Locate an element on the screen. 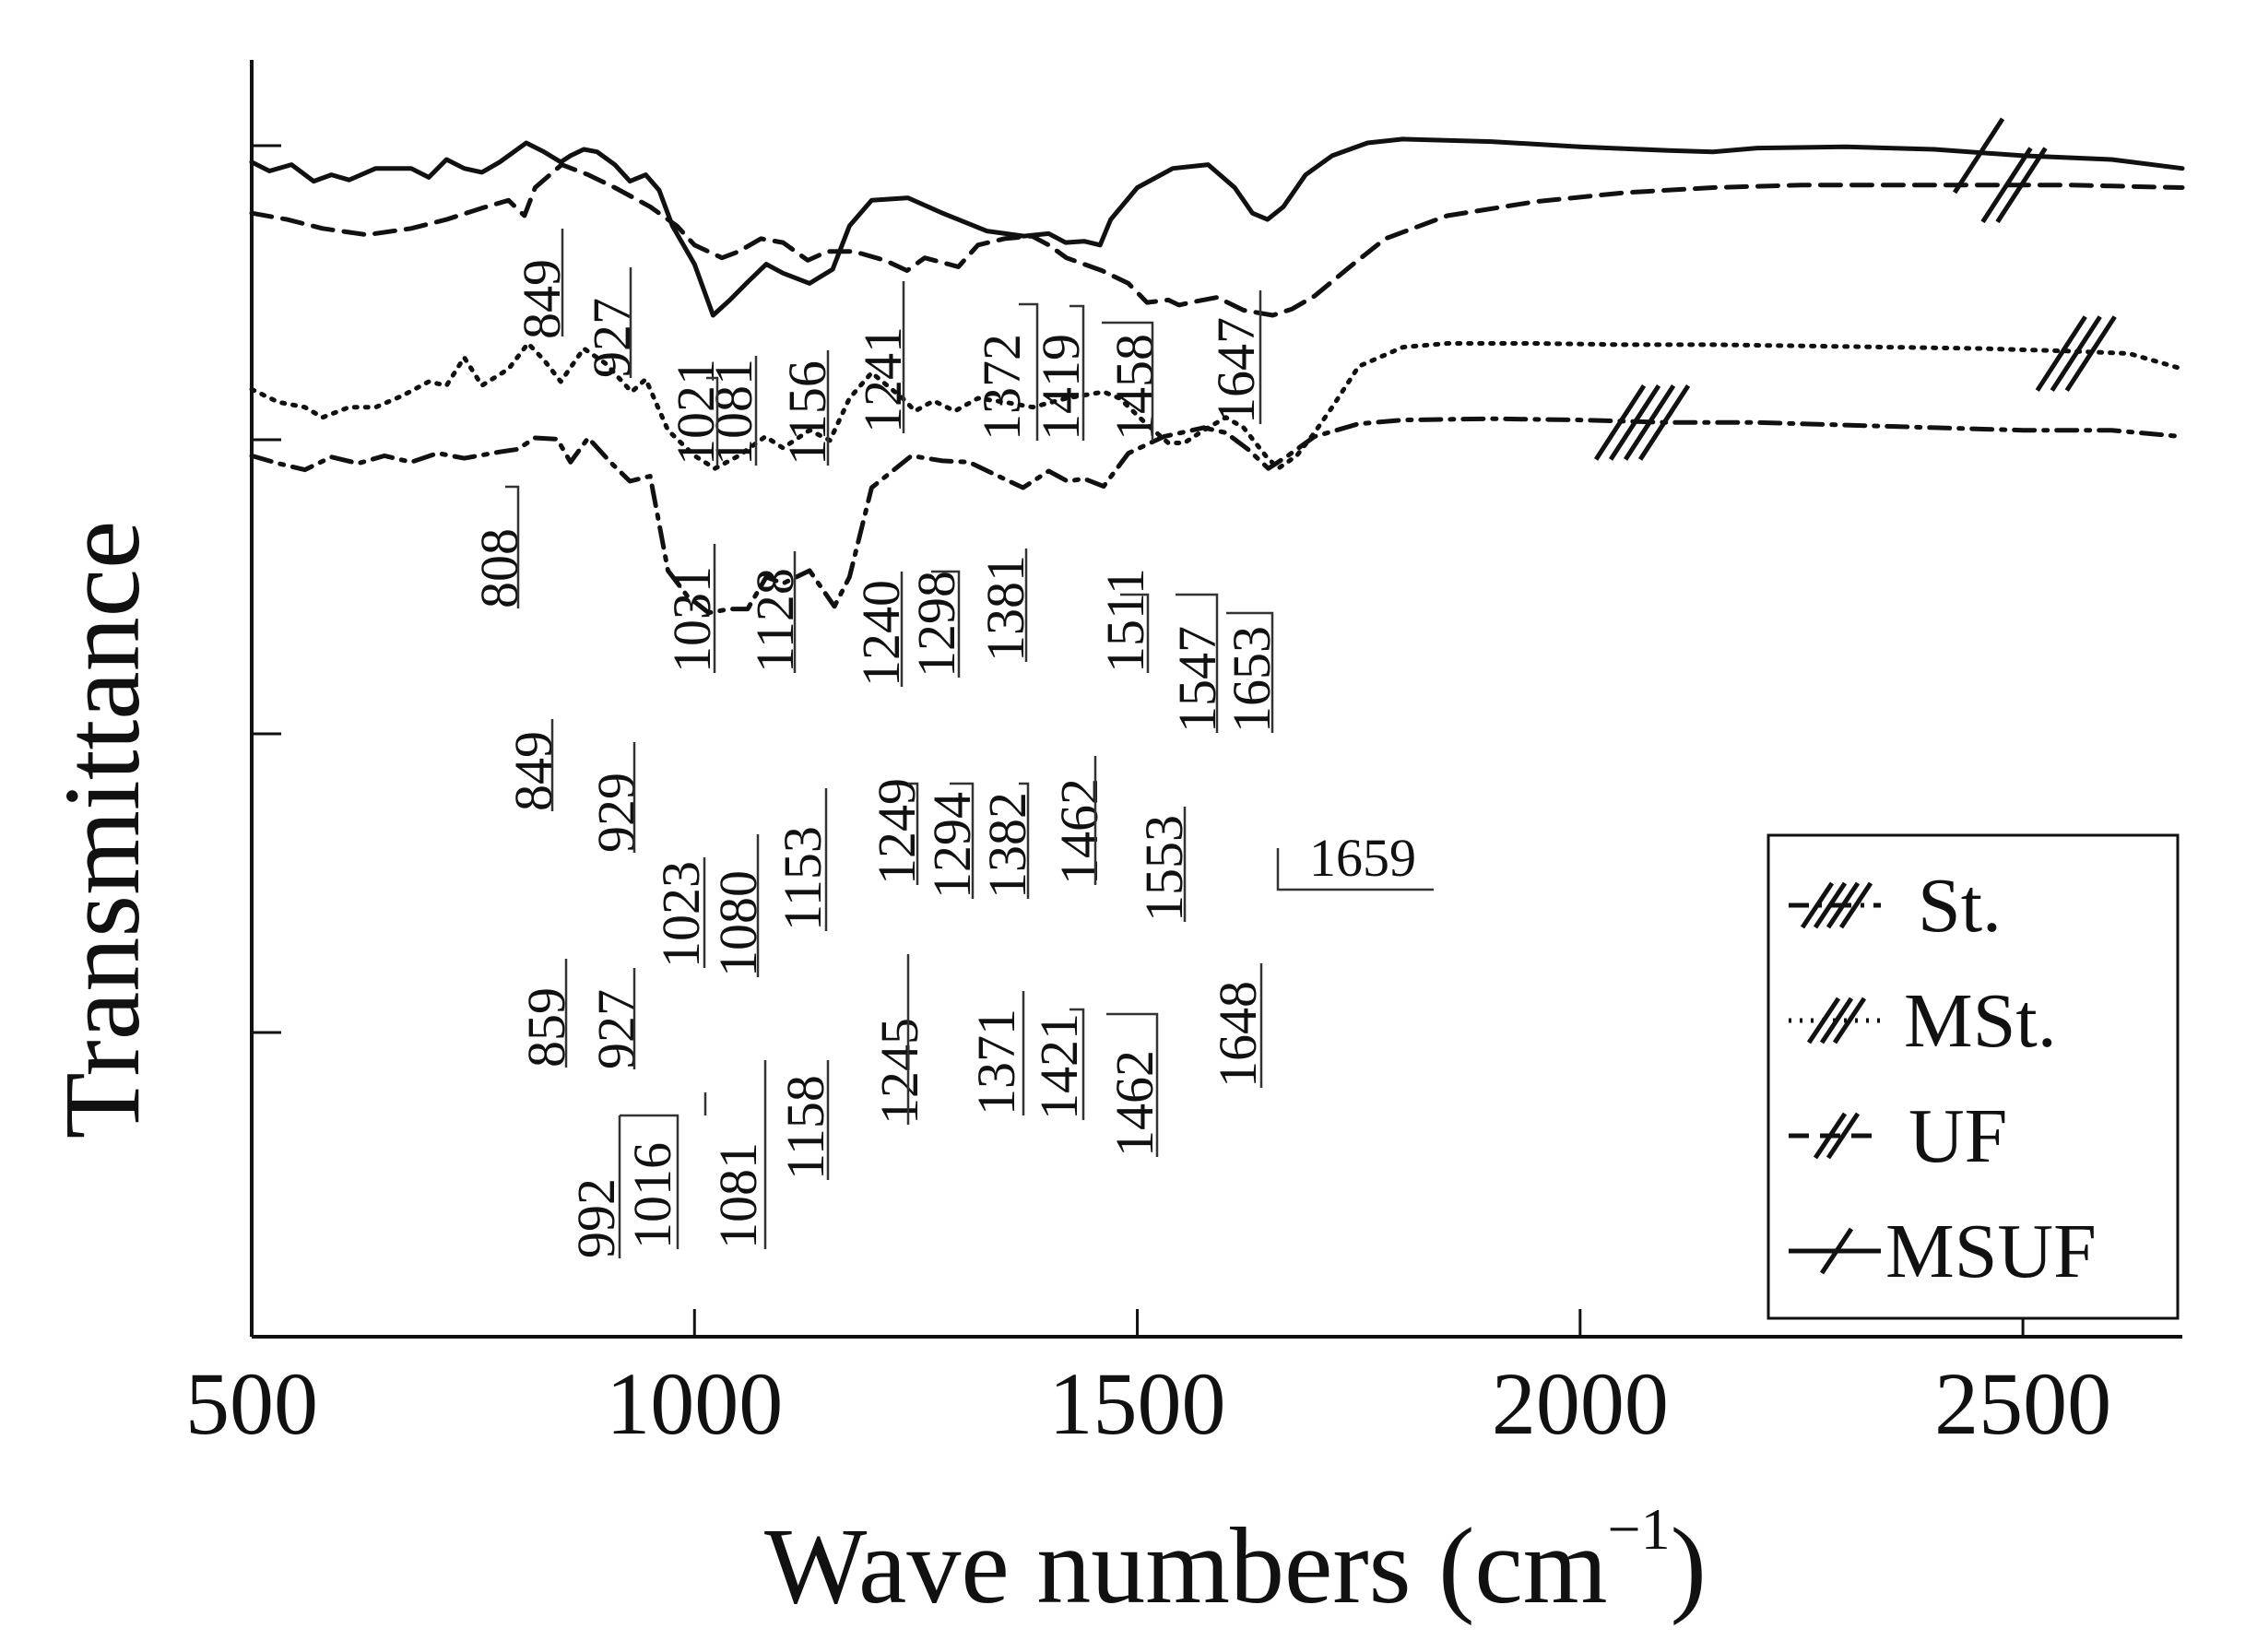 The image size is (2257, 1652). x-axis-title-close: ) is located at coordinates (1689, 1565).